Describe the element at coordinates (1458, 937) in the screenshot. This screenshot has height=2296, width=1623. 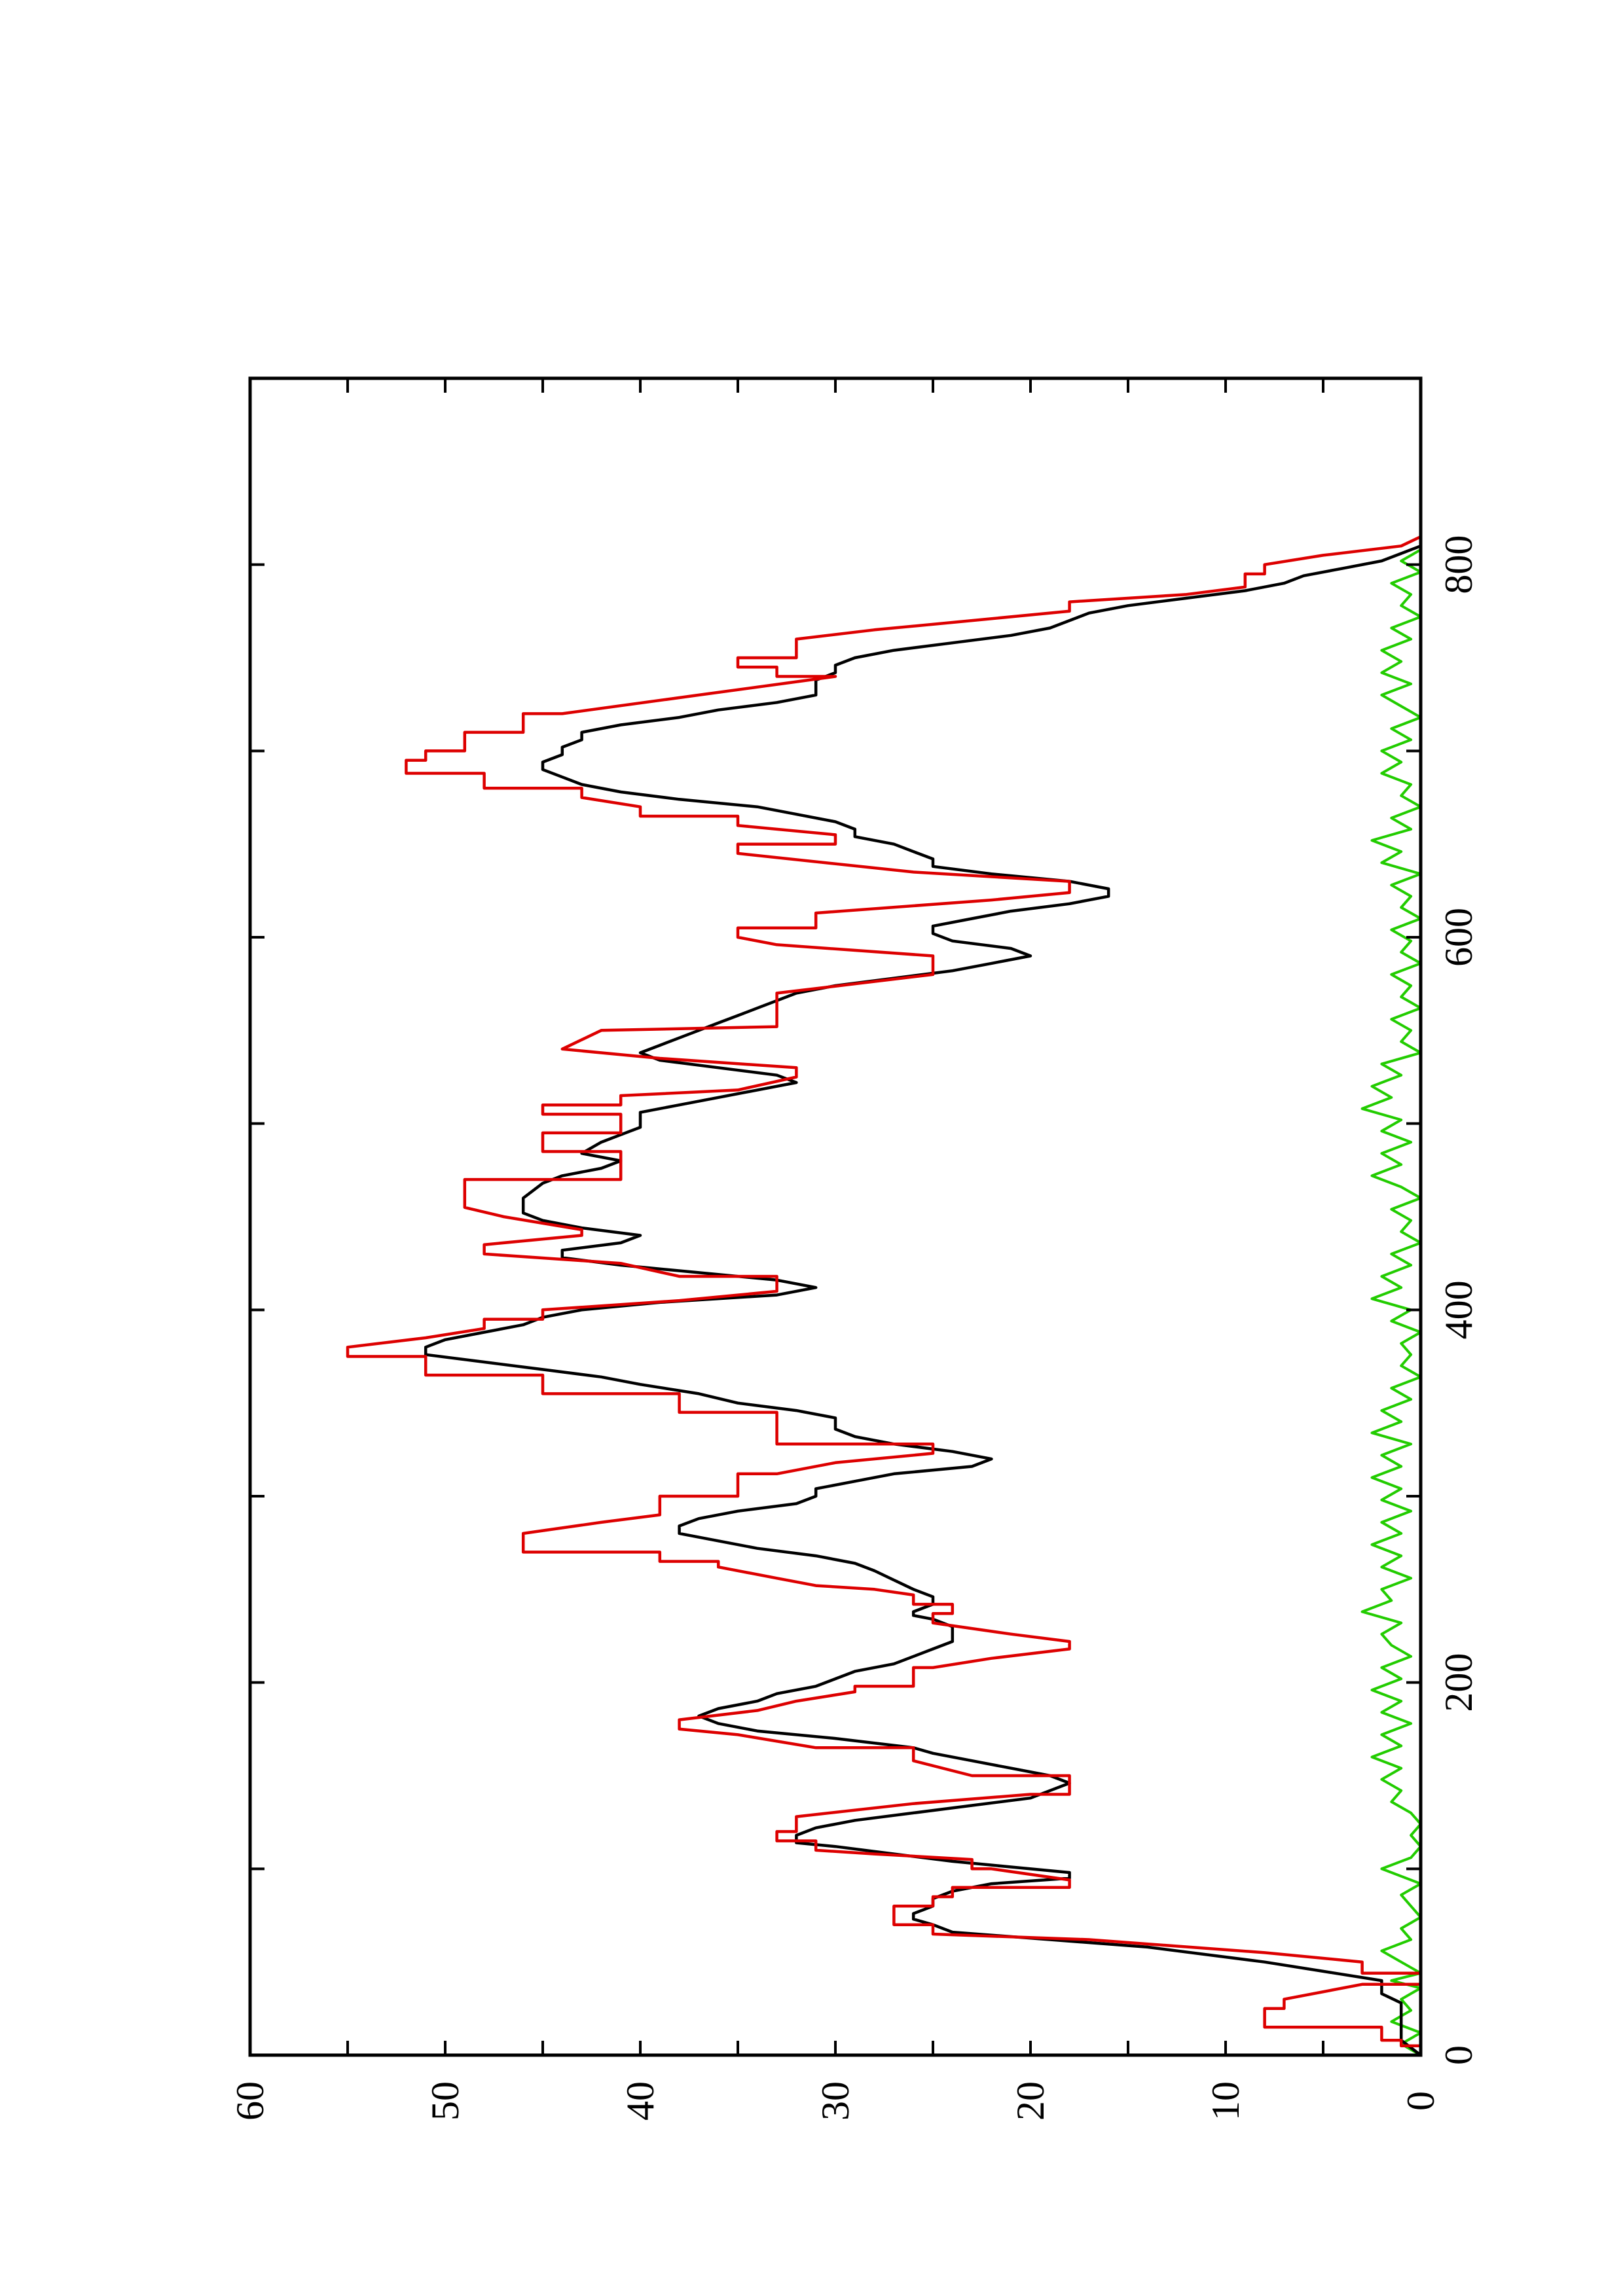
I see `x-tick-label: 600` at that location.